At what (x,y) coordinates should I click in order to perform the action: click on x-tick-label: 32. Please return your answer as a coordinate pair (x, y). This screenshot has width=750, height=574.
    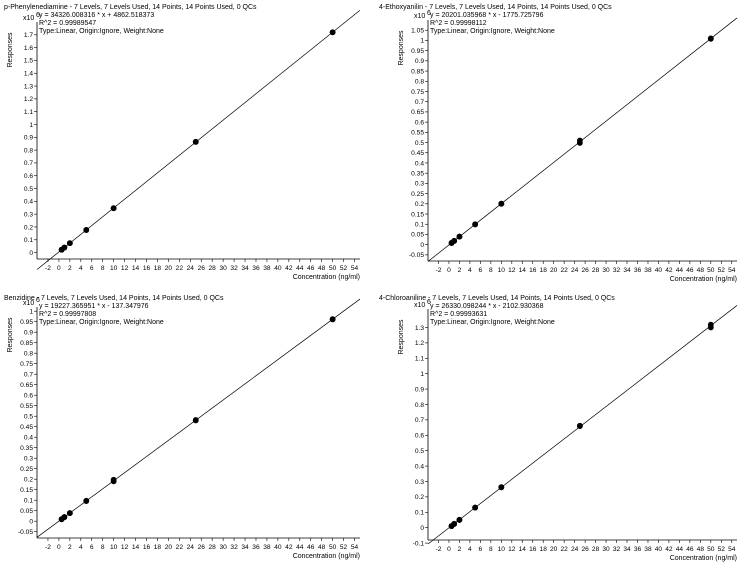
    Looking at the image, I should click on (234, 547).